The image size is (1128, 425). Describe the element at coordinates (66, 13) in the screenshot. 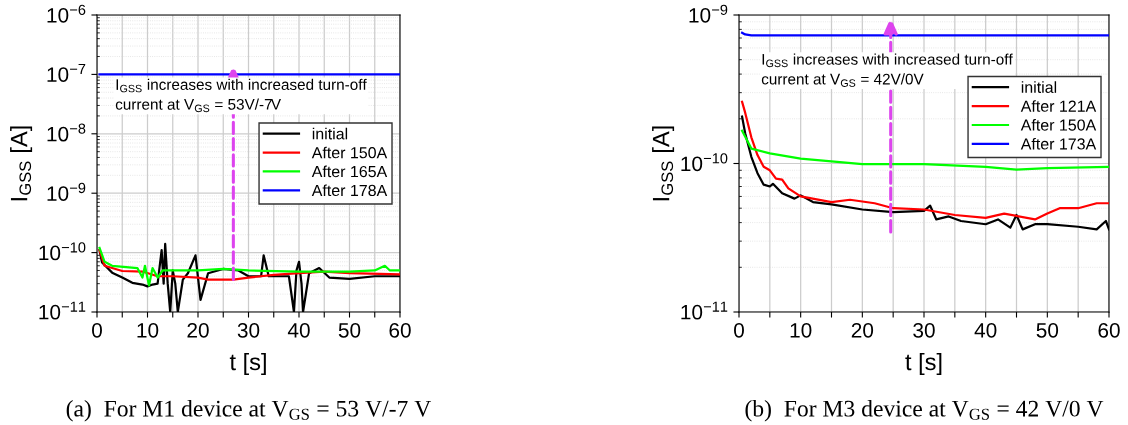

I see `y-tick-label: 10$^{−6}$` at that location.